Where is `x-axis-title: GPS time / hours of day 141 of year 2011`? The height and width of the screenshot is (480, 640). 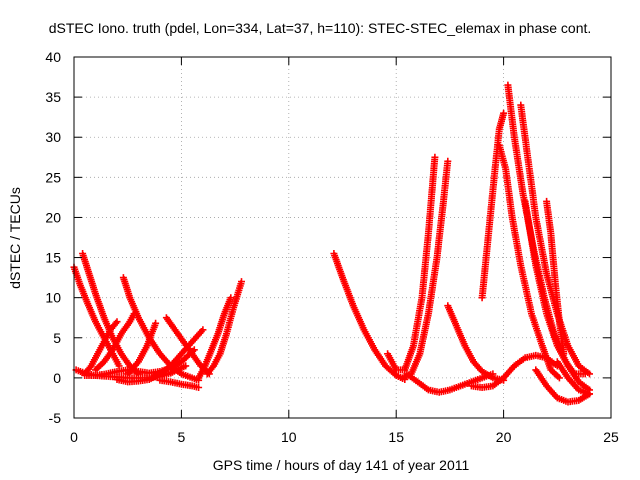 x-axis-title: GPS time / hours of day 141 of year 2011 is located at coordinates (341, 465).